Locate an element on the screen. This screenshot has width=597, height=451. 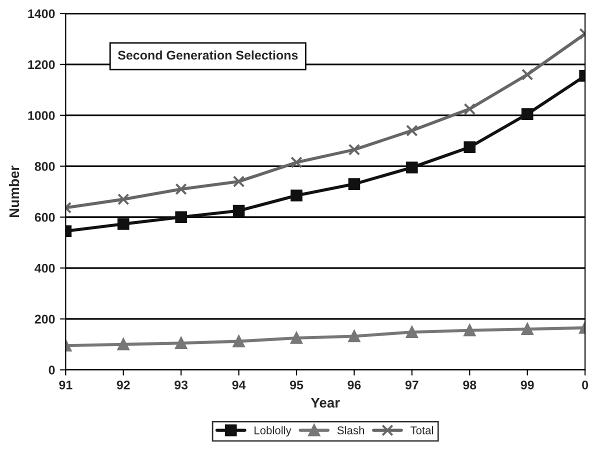
x-tick-label: 0 is located at coordinates (585, 385).